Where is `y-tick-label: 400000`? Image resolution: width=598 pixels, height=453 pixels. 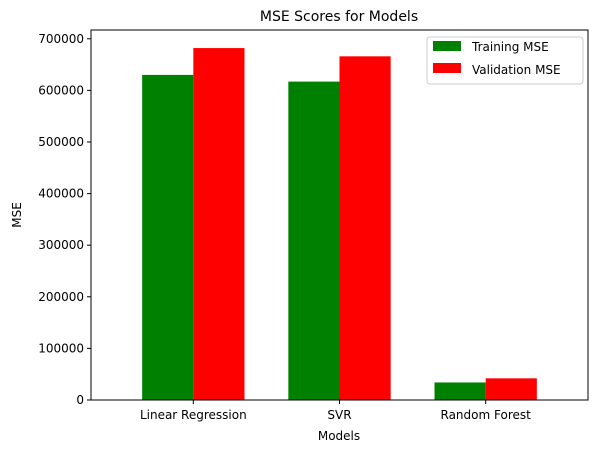
y-tick-label: 400000 is located at coordinates (61, 194).